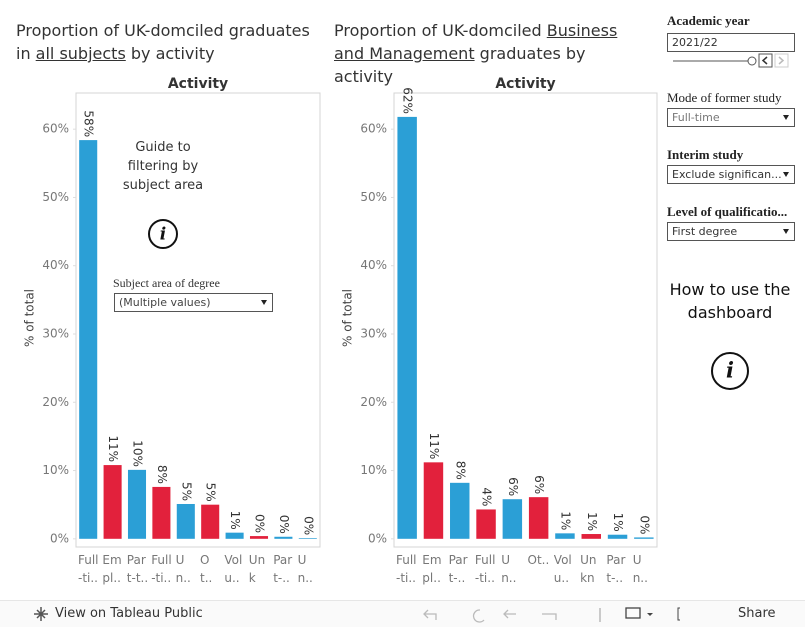  I want to click on y-tick-label: 10%, so click(373, 470).